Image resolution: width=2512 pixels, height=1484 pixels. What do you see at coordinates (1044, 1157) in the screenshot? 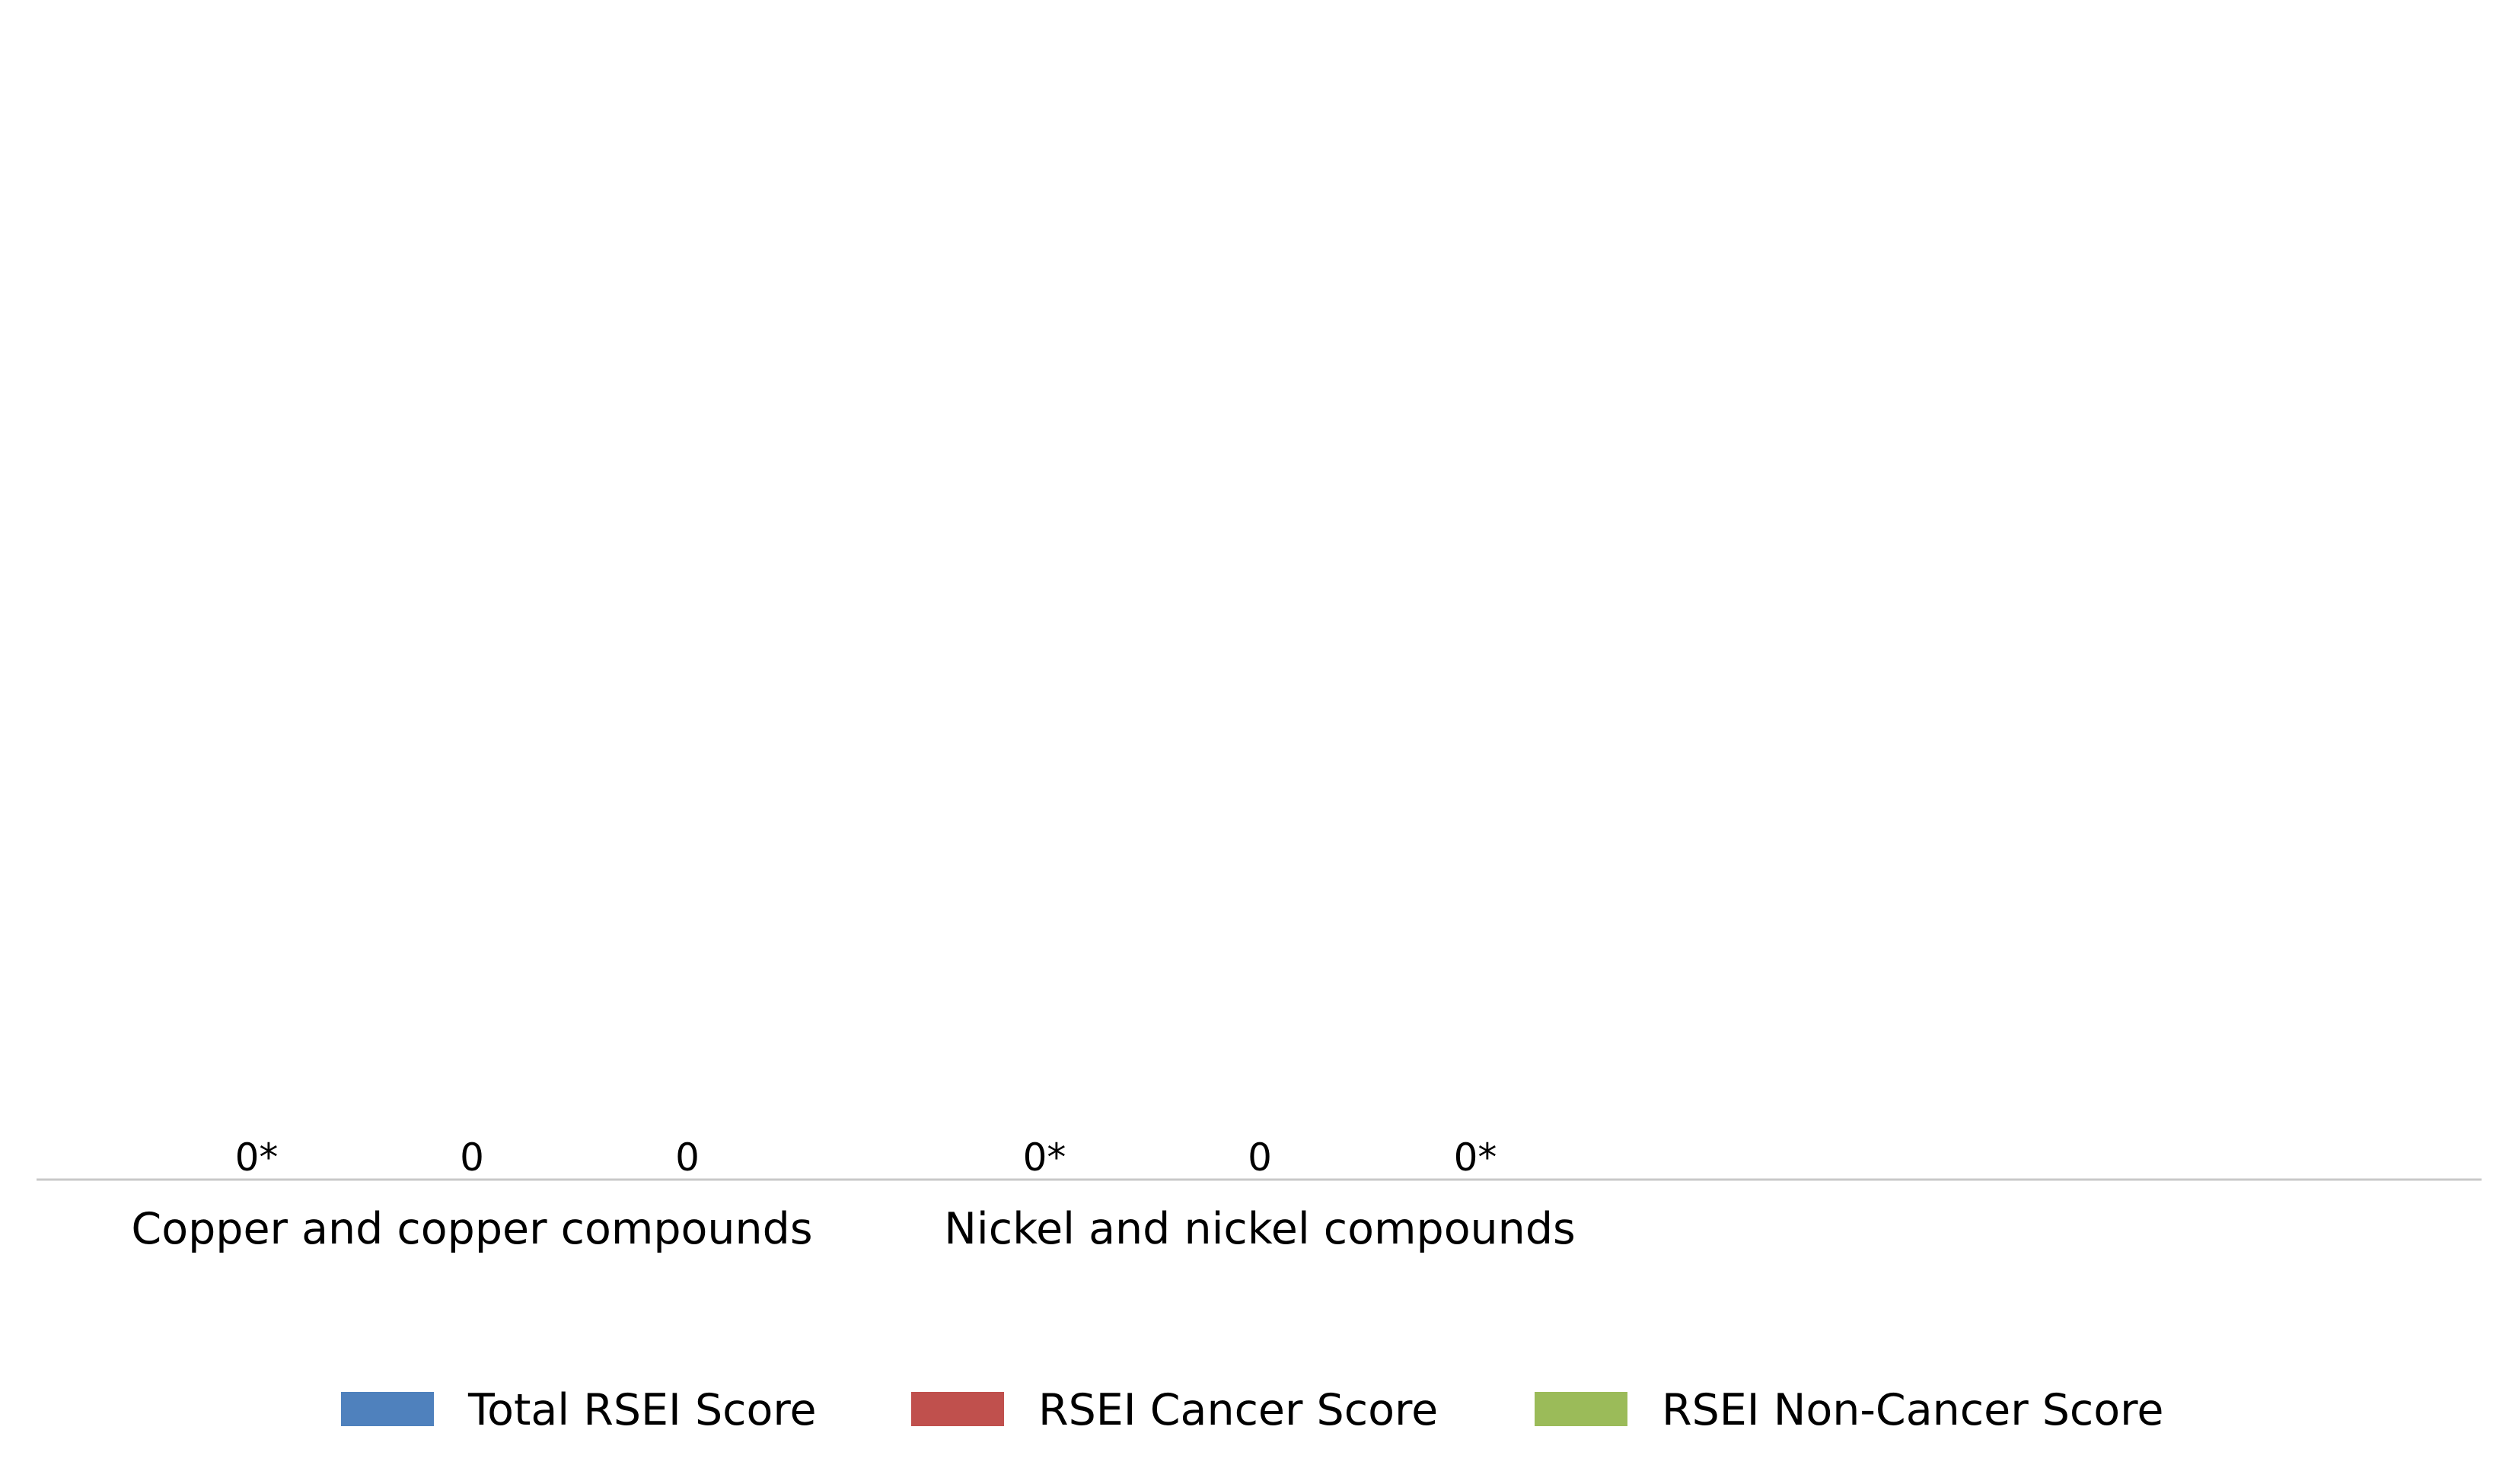
I see `data-label-total-rsei-score-nickel-and-nickel-compounds: 0*` at bounding box center [1044, 1157].